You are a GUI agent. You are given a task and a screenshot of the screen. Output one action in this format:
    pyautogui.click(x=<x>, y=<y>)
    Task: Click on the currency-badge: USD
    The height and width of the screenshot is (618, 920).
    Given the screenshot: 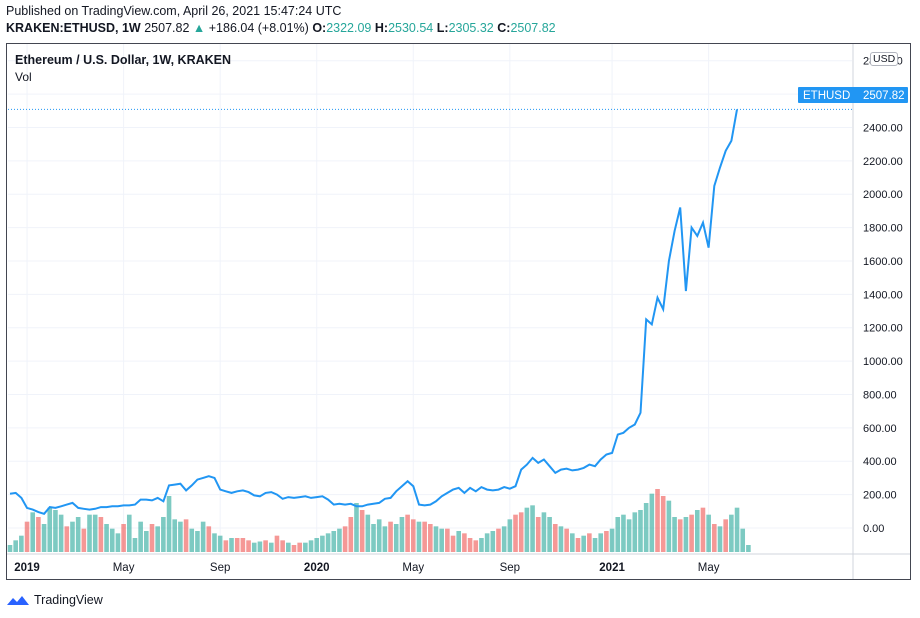 What is the action you would take?
    pyautogui.click(x=884, y=59)
    